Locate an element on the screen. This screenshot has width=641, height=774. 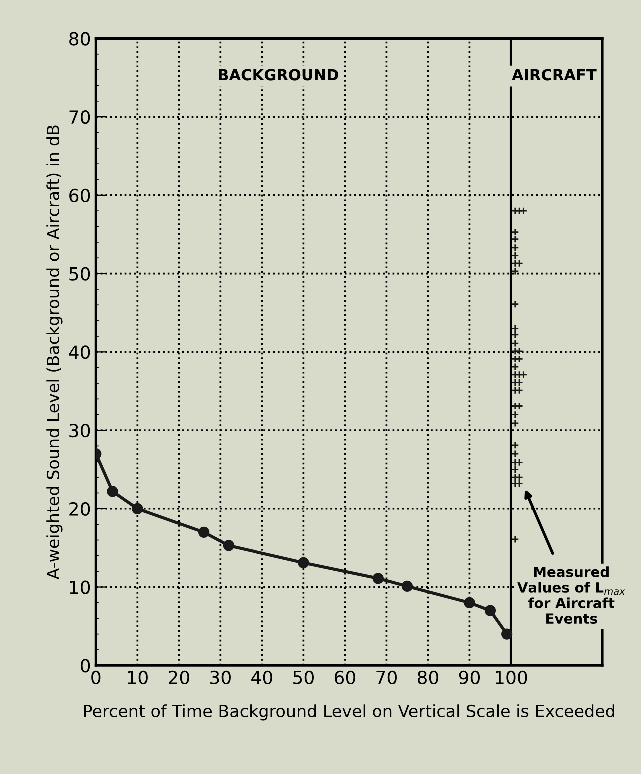
y-tick-label: 70 is located at coordinates (80, 117).